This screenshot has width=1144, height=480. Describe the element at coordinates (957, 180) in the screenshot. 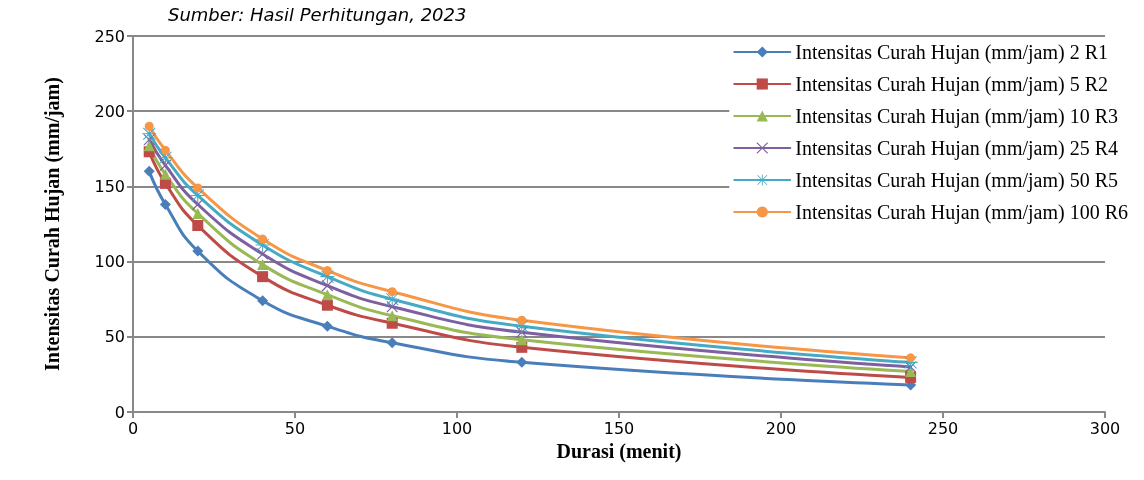

I see `legend-label: Intensitas Curah Hujan (mm/jam) 50 R5` at that location.